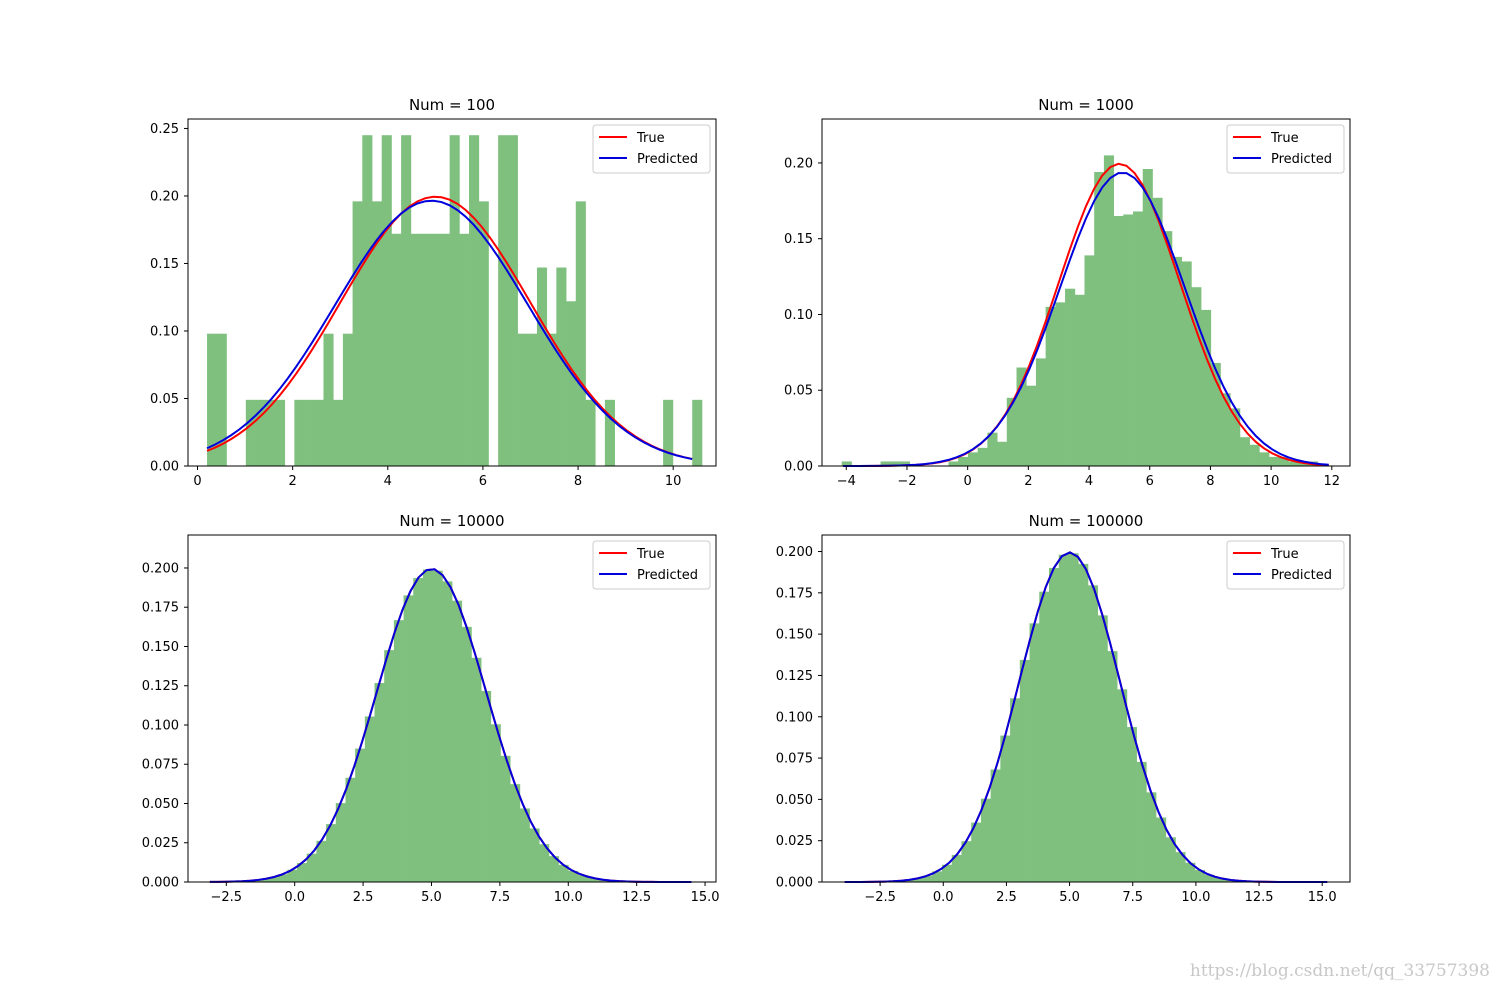 This screenshot has width=1500, height=991. Describe the element at coordinates (667, 159) in the screenshot. I see `legend-label-predicted: Predicted` at that location.